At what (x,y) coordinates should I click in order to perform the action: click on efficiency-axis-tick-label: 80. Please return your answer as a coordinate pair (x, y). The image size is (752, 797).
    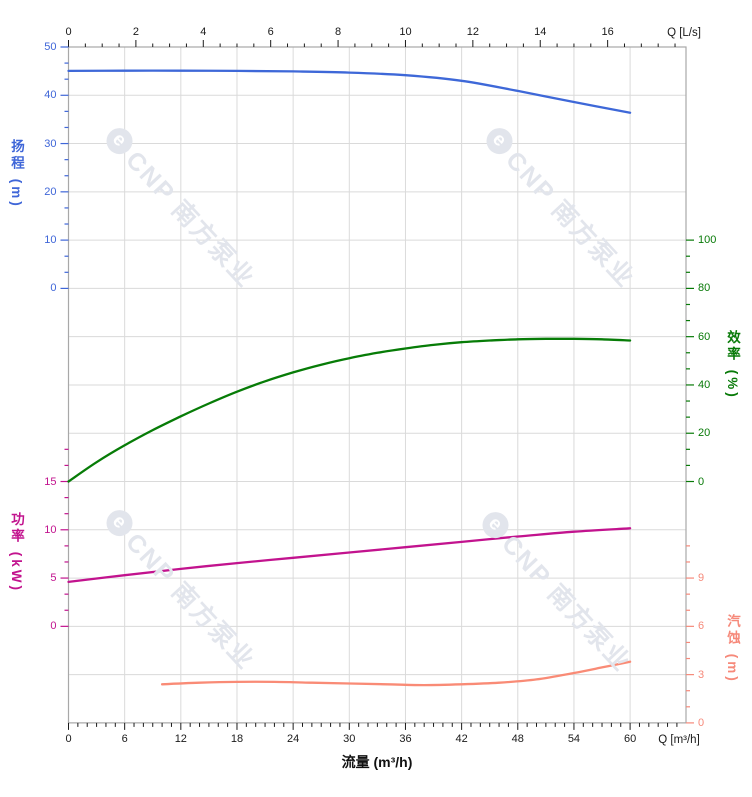
    Looking at the image, I should click on (704, 288).